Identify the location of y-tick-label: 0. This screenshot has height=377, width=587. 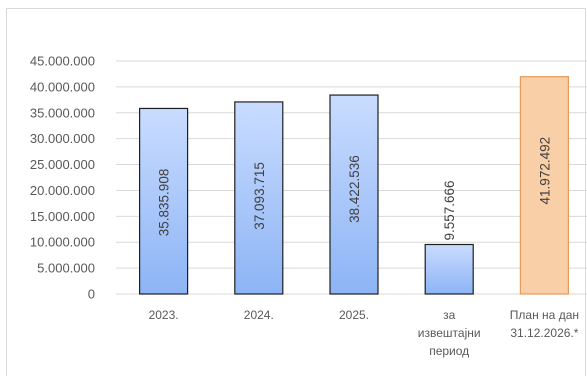
(91, 294).